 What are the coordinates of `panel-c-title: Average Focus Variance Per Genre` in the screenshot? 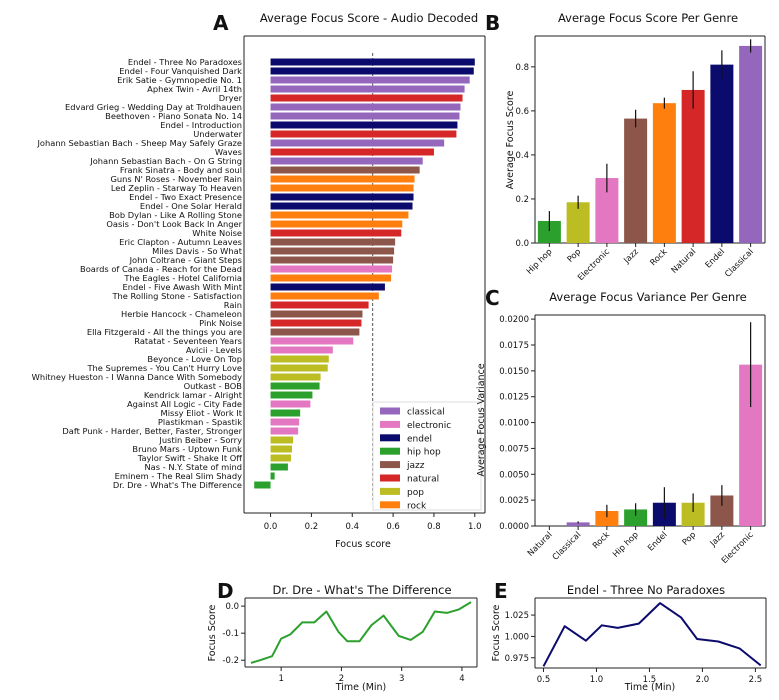 It's located at (648, 297).